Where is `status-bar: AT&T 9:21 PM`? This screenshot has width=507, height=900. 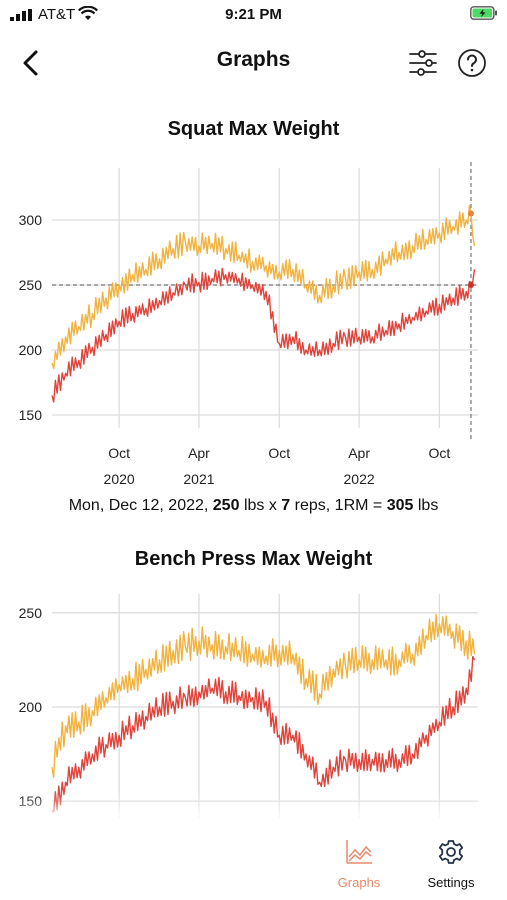 status-bar: AT&T 9:21 PM is located at coordinates (253, 14).